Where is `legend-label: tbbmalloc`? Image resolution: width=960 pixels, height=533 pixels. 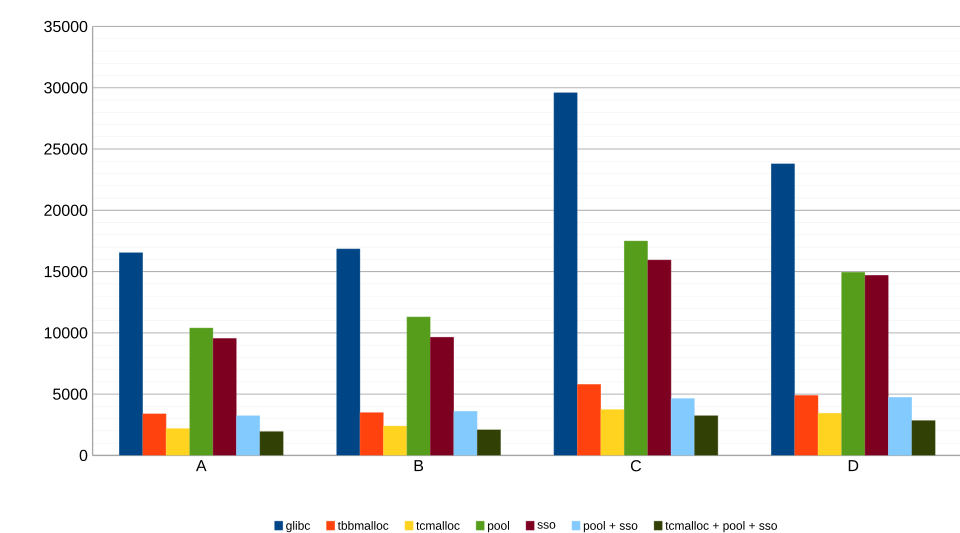
legend-label: tbbmalloc is located at coordinates (363, 525).